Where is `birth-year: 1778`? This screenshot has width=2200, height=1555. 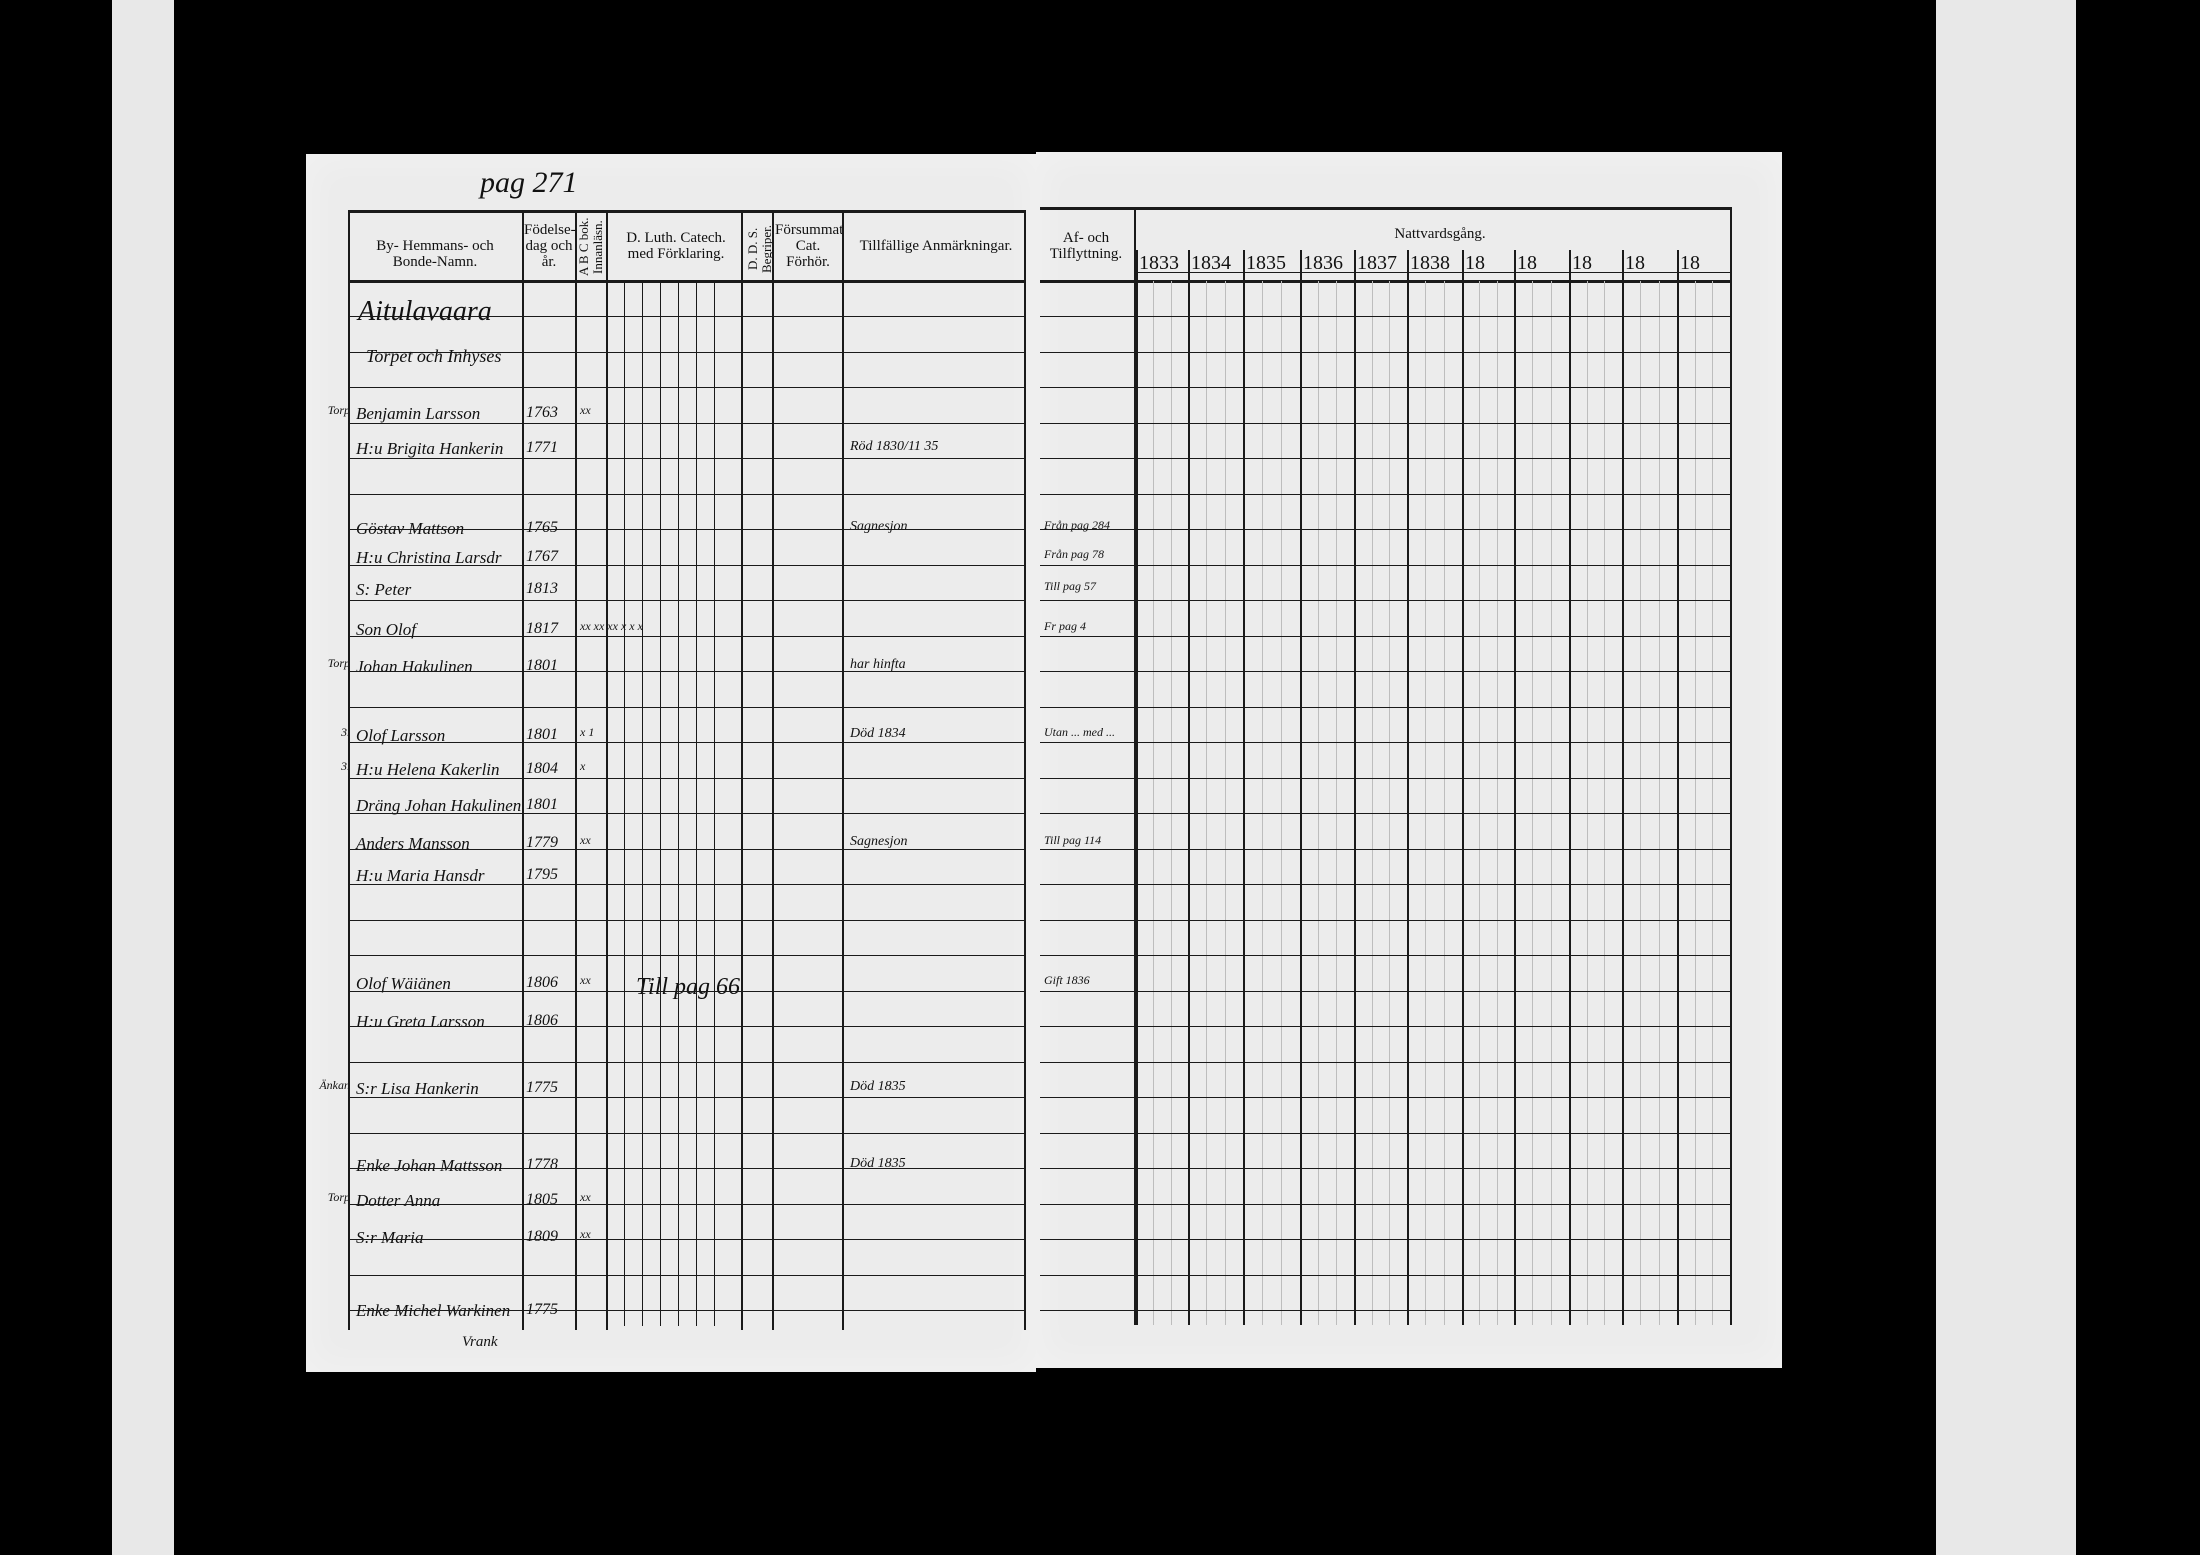 birth-year: 1778 is located at coordinates (542, 1164).